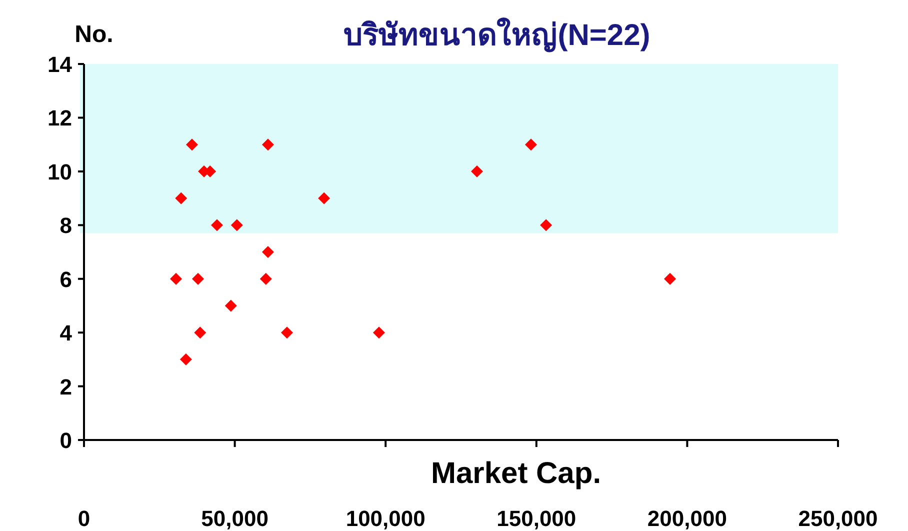 The width and height of the screenshot is (908, 531). Describe the element at coordinates (60, 118) in the screenshot. I see `y-tick-label: 12` at that location.